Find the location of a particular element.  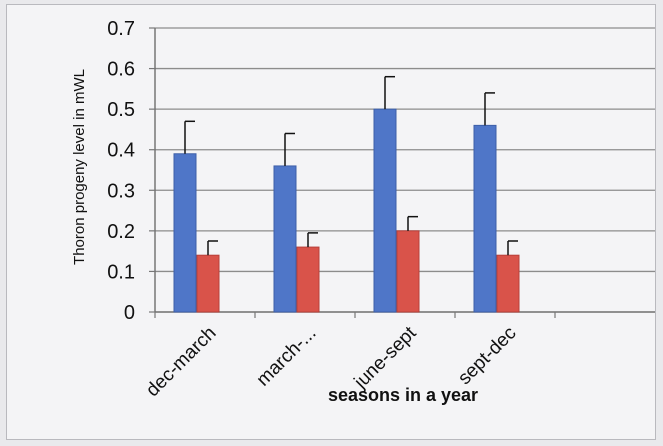

y-tick-label: 0.3 is located at coordinates (121, 191).